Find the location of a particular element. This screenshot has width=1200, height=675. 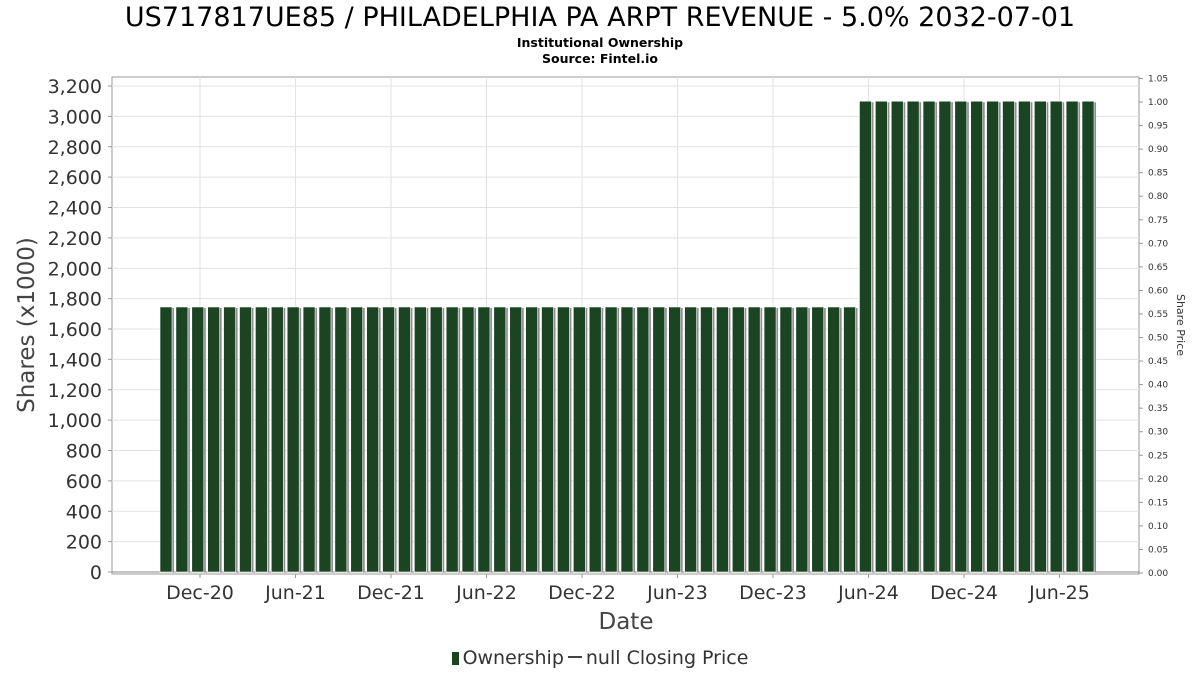

y-tick-label: 2,000 is located at coordinates (75, 269).